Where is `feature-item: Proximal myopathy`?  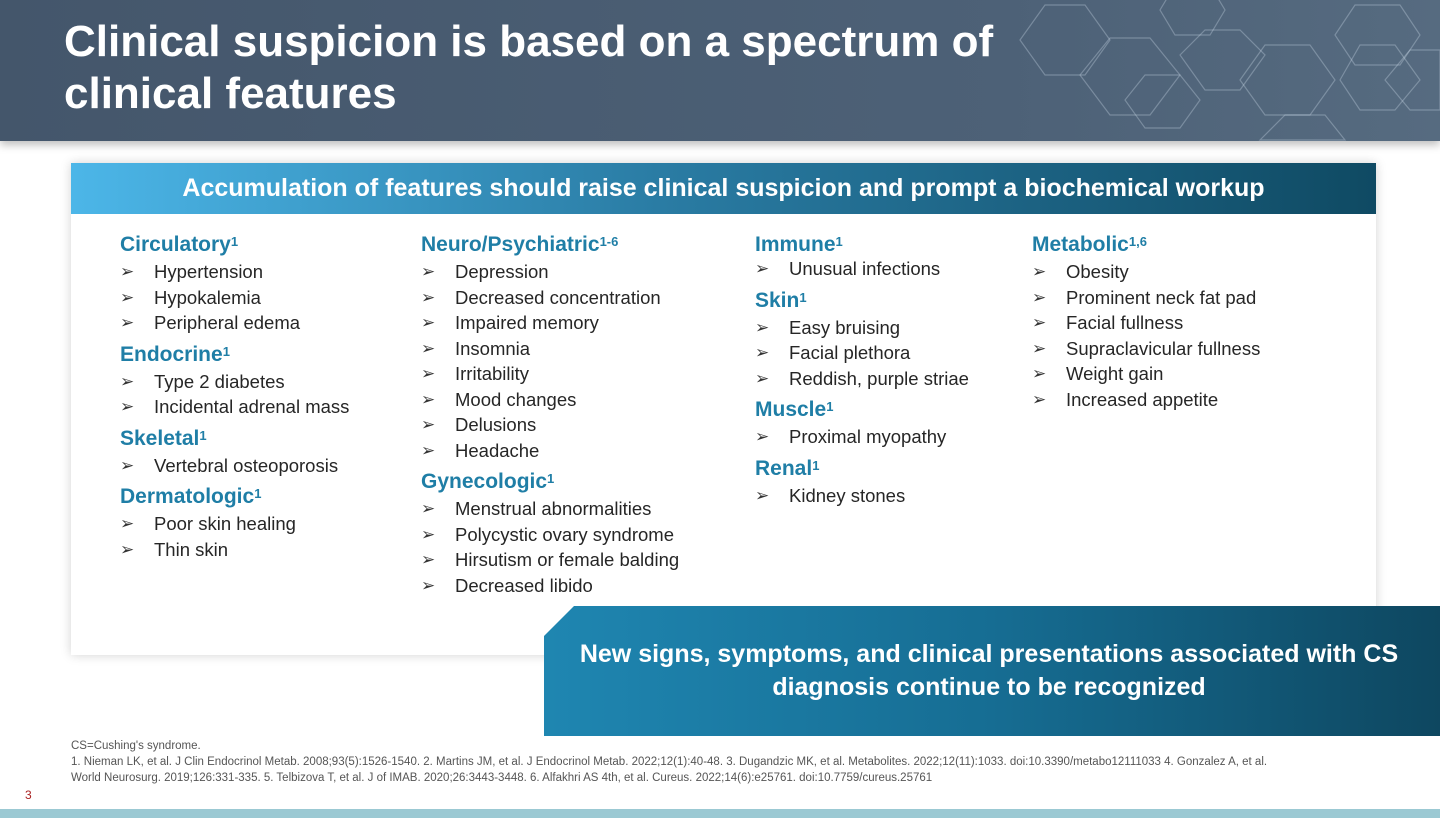
feature-item: Proximal myopathy is located at coordinates (870, 437).